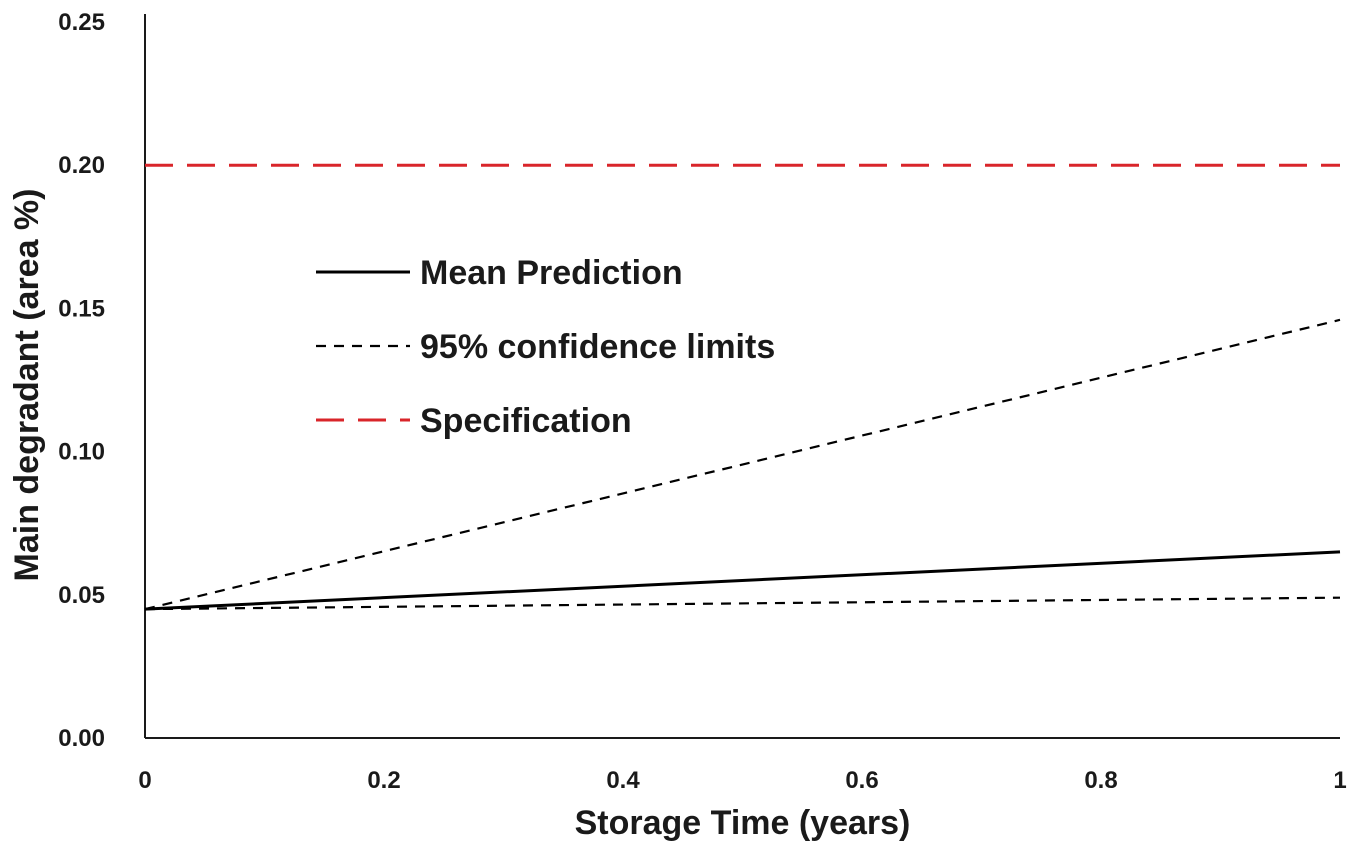  Describe the element at coordinates (623, 780) in the screenshot. I see `x-tick-label: 0.4` at that location.